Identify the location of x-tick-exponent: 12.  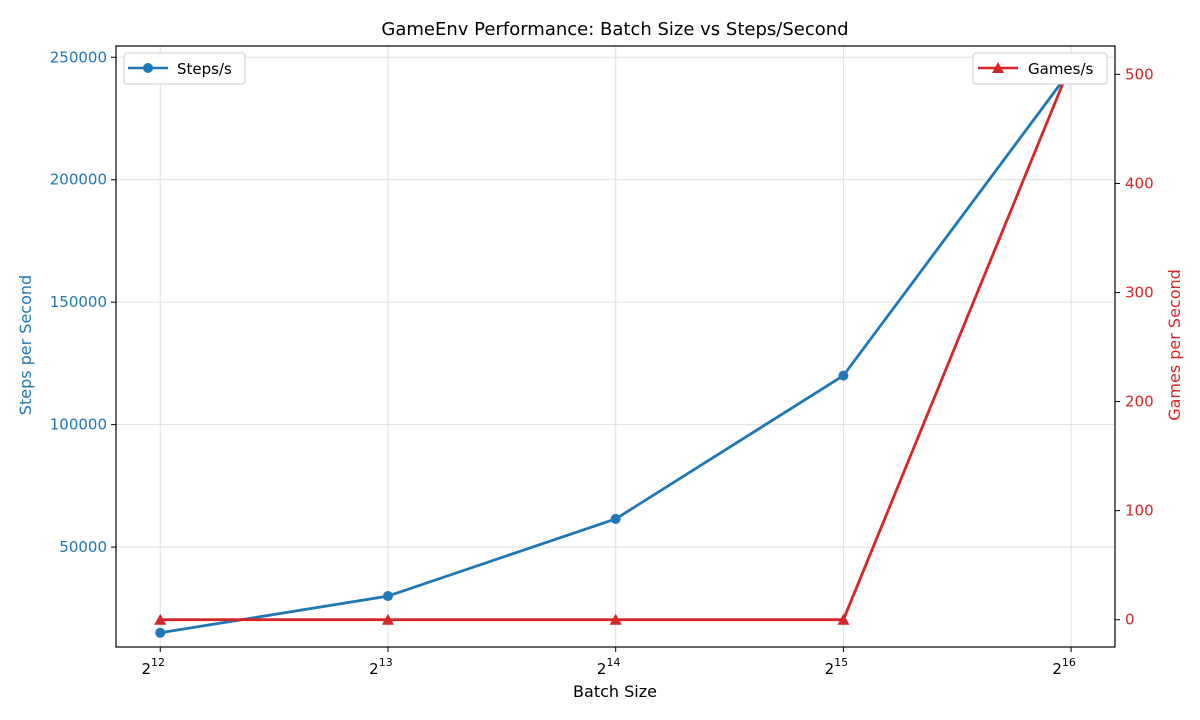
(158, 662).